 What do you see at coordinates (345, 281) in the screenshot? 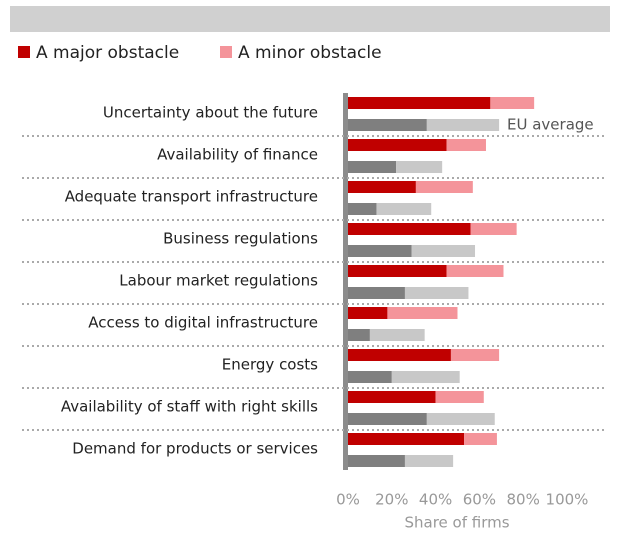
I see `axis-bar` at bounding box center [345, 281].